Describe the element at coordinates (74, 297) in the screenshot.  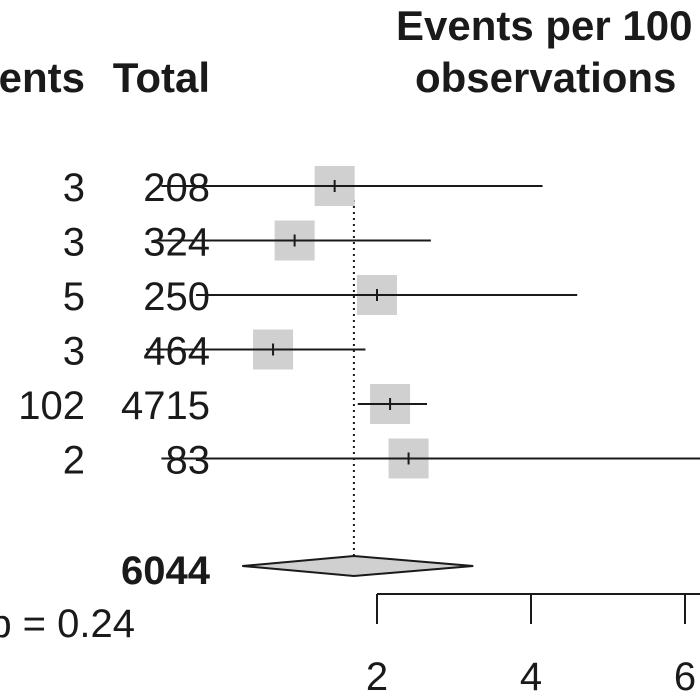
I see `study-events: 5` at that location.